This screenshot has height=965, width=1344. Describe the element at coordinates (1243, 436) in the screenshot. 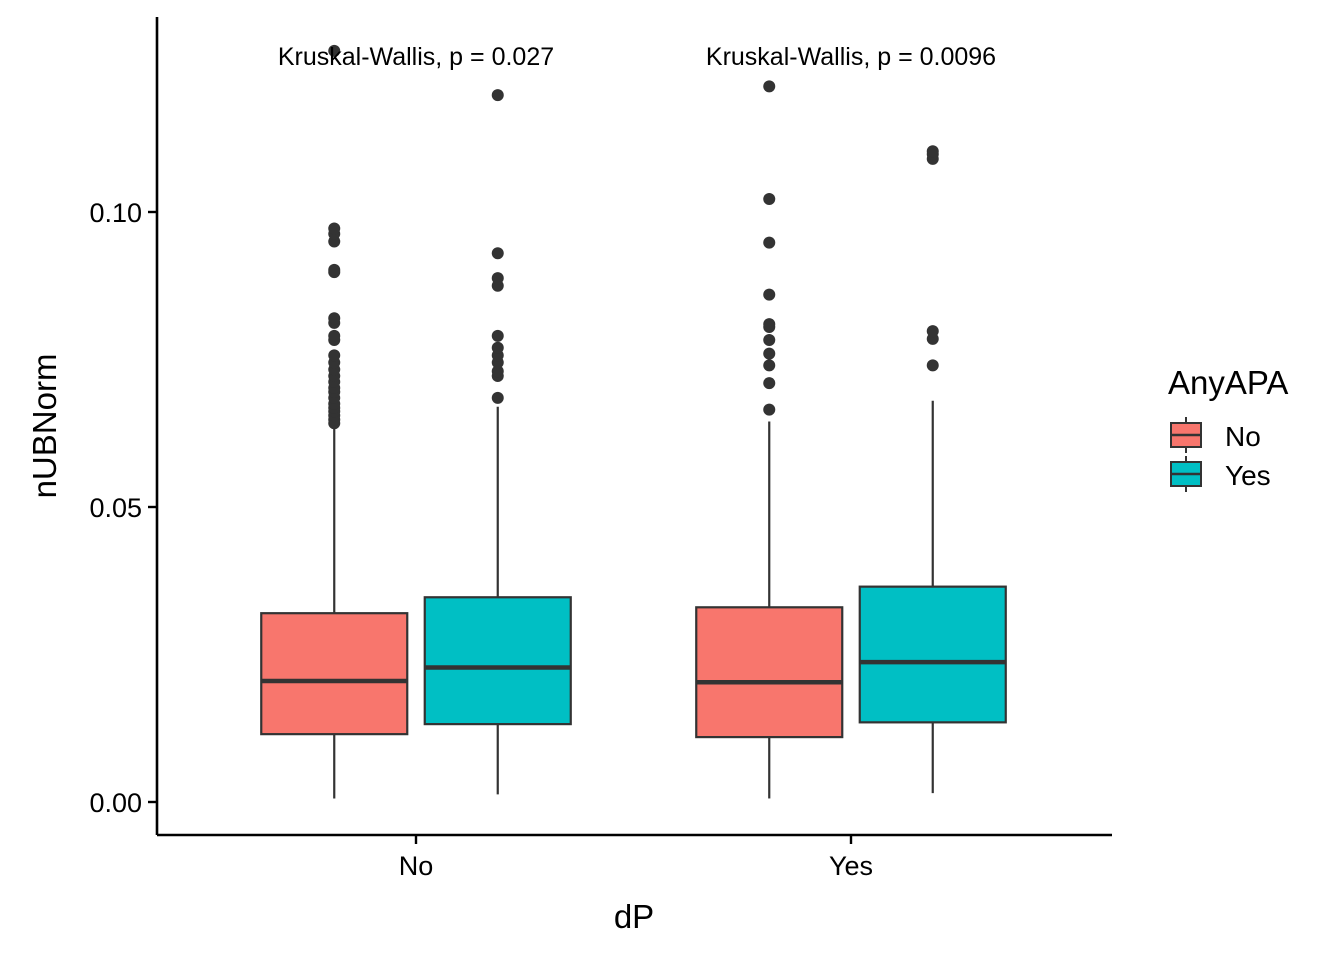

I see `legend-label: No` at that location.